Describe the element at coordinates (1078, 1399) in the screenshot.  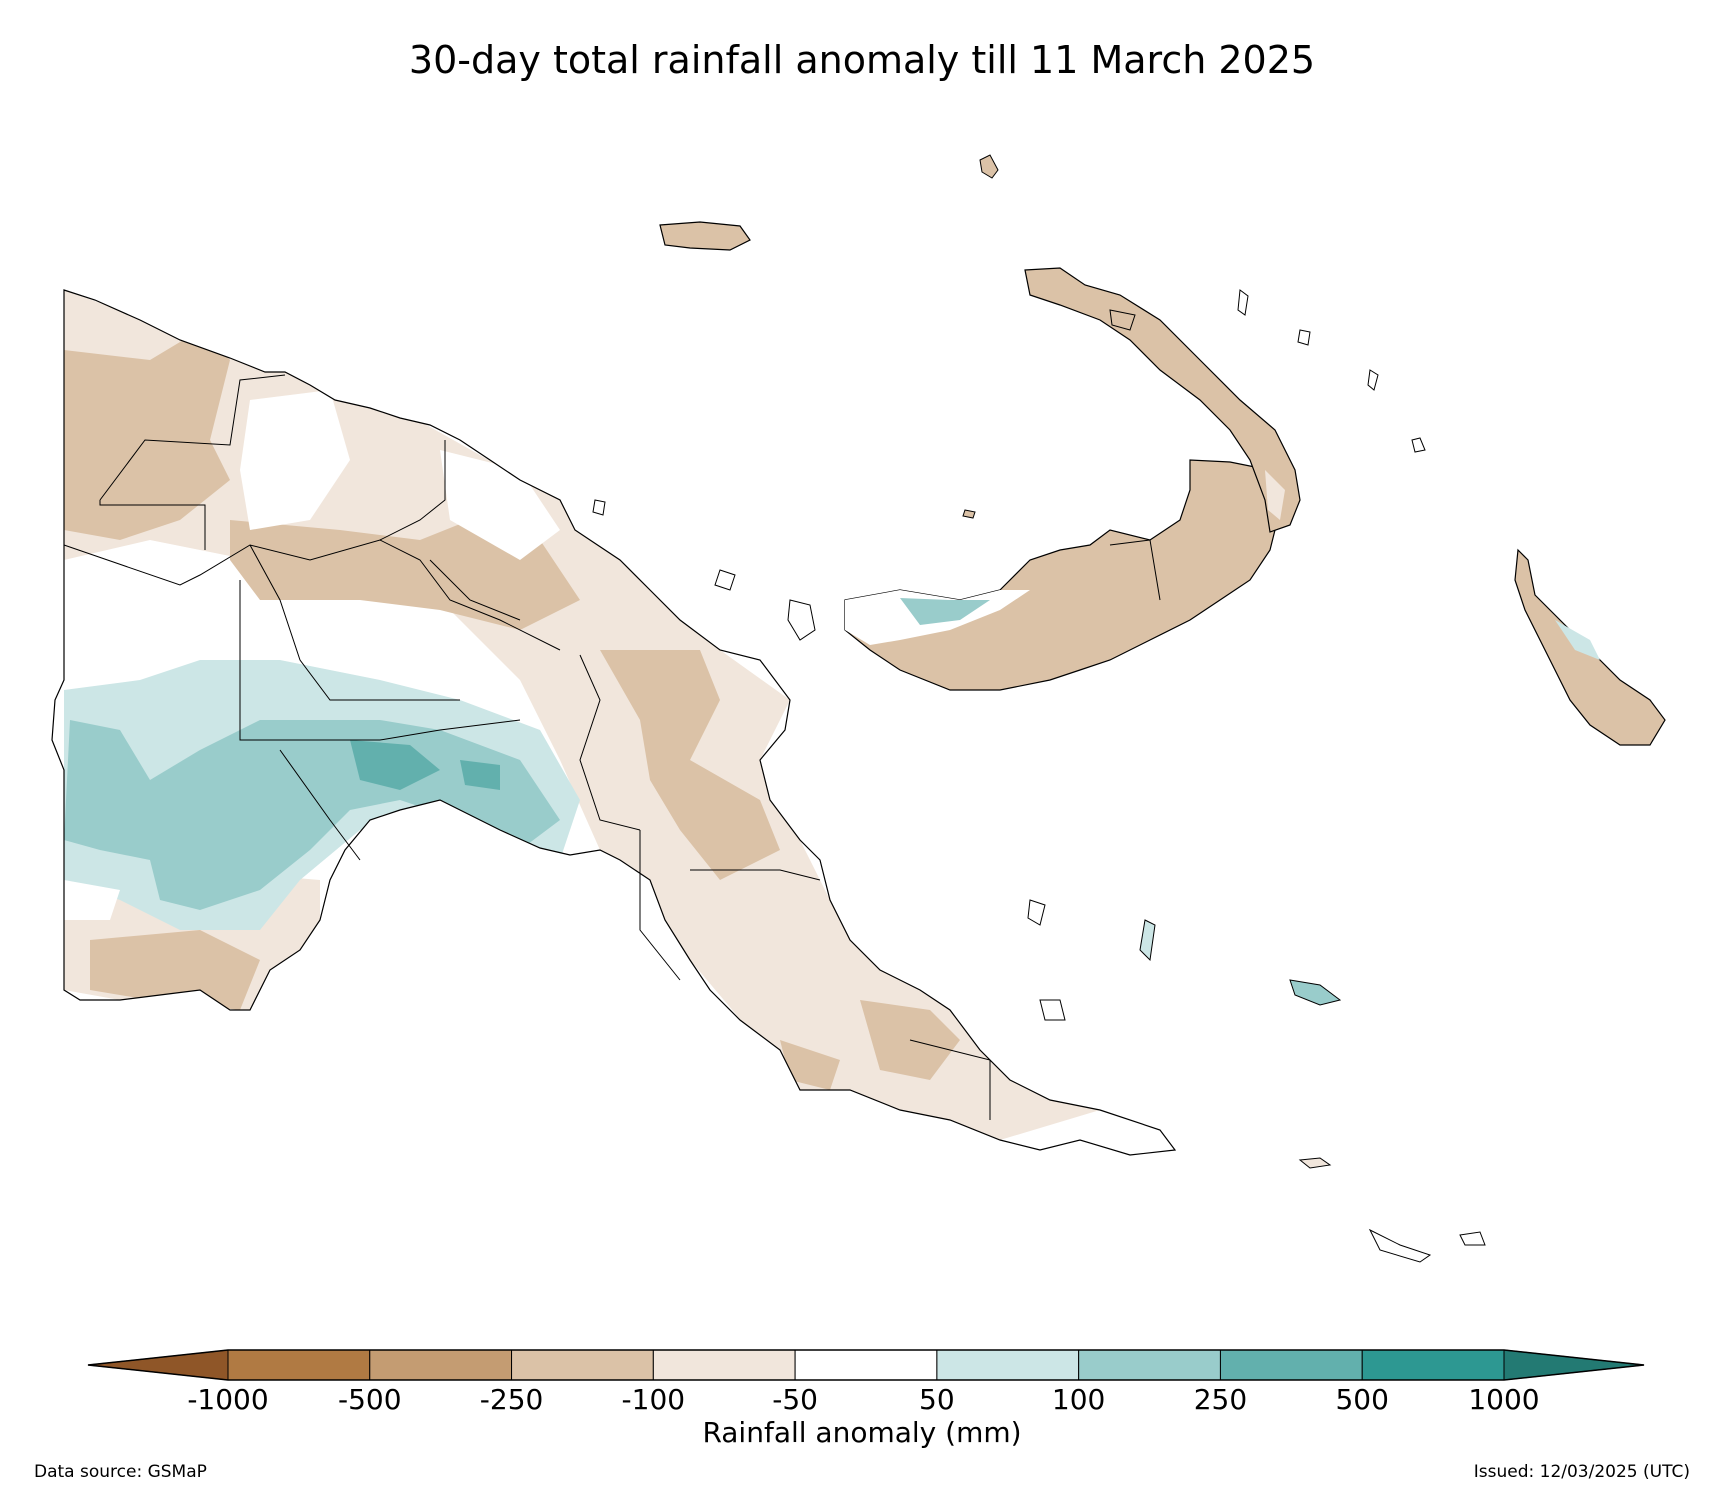
I see `colorbar-tick-label: 100` at that location.